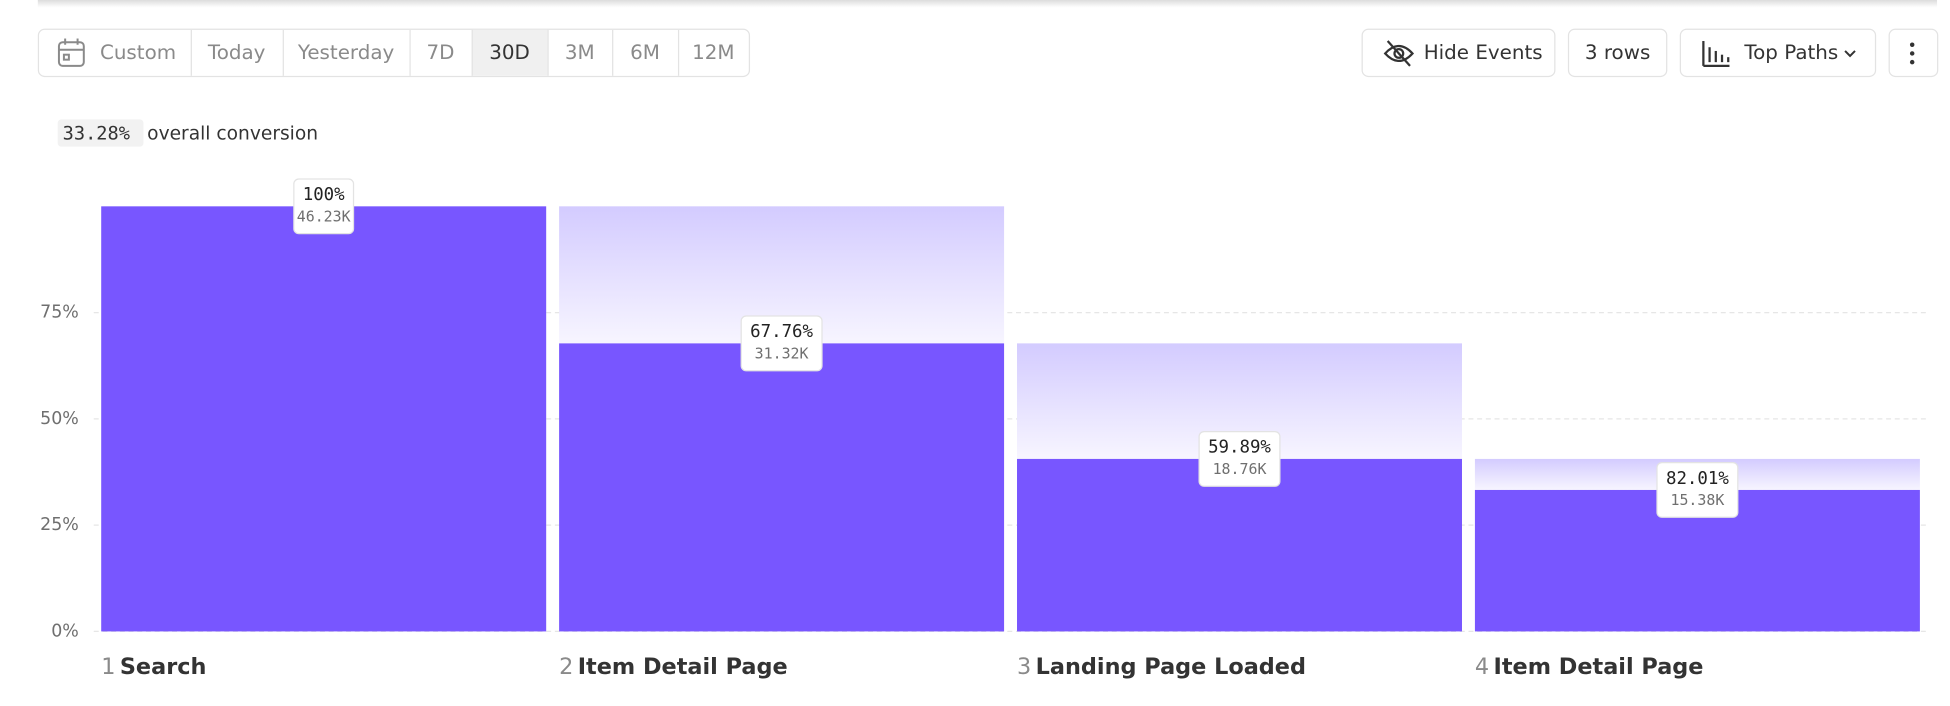 The image size is (1950, 706). I want to click on eye-off-icon, so click(1399, 53).